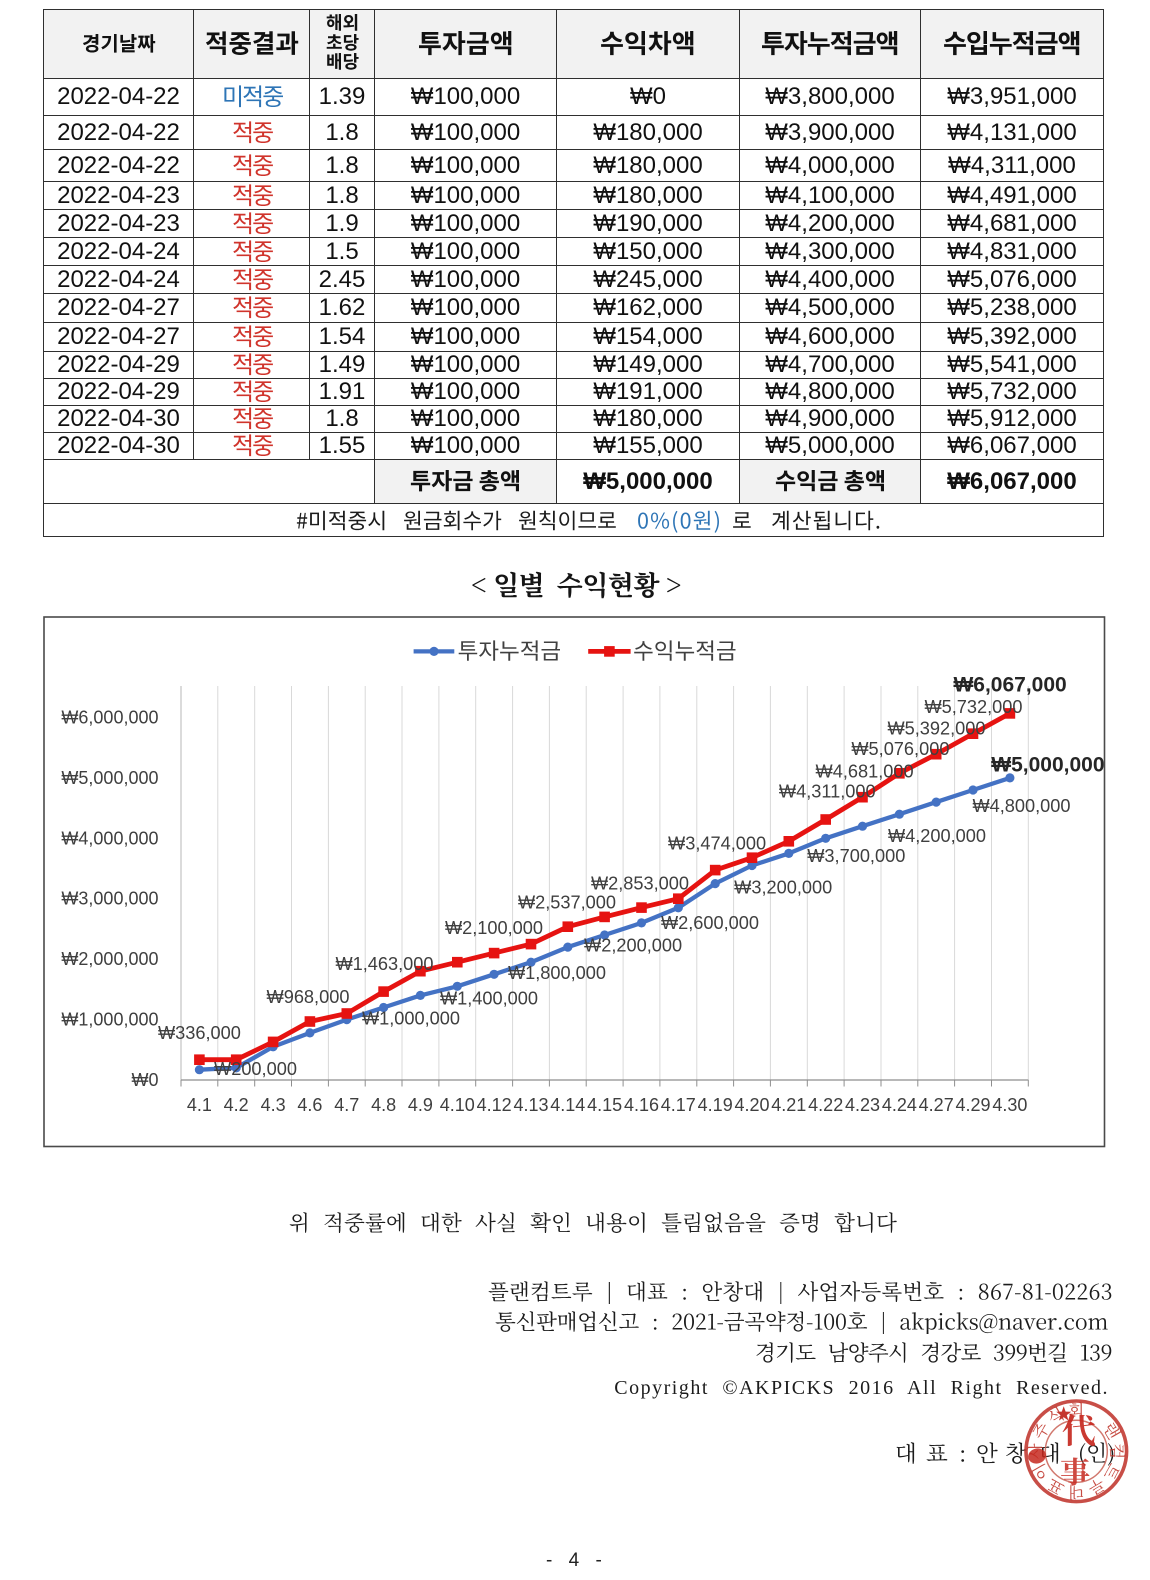 The height and width of the screenshot is (1580, 1150). What do you see at coordinates (1021, 806) in the screenshot?
I see `svg-text: ₩4,800,000` at bounding box center [1021, 806].